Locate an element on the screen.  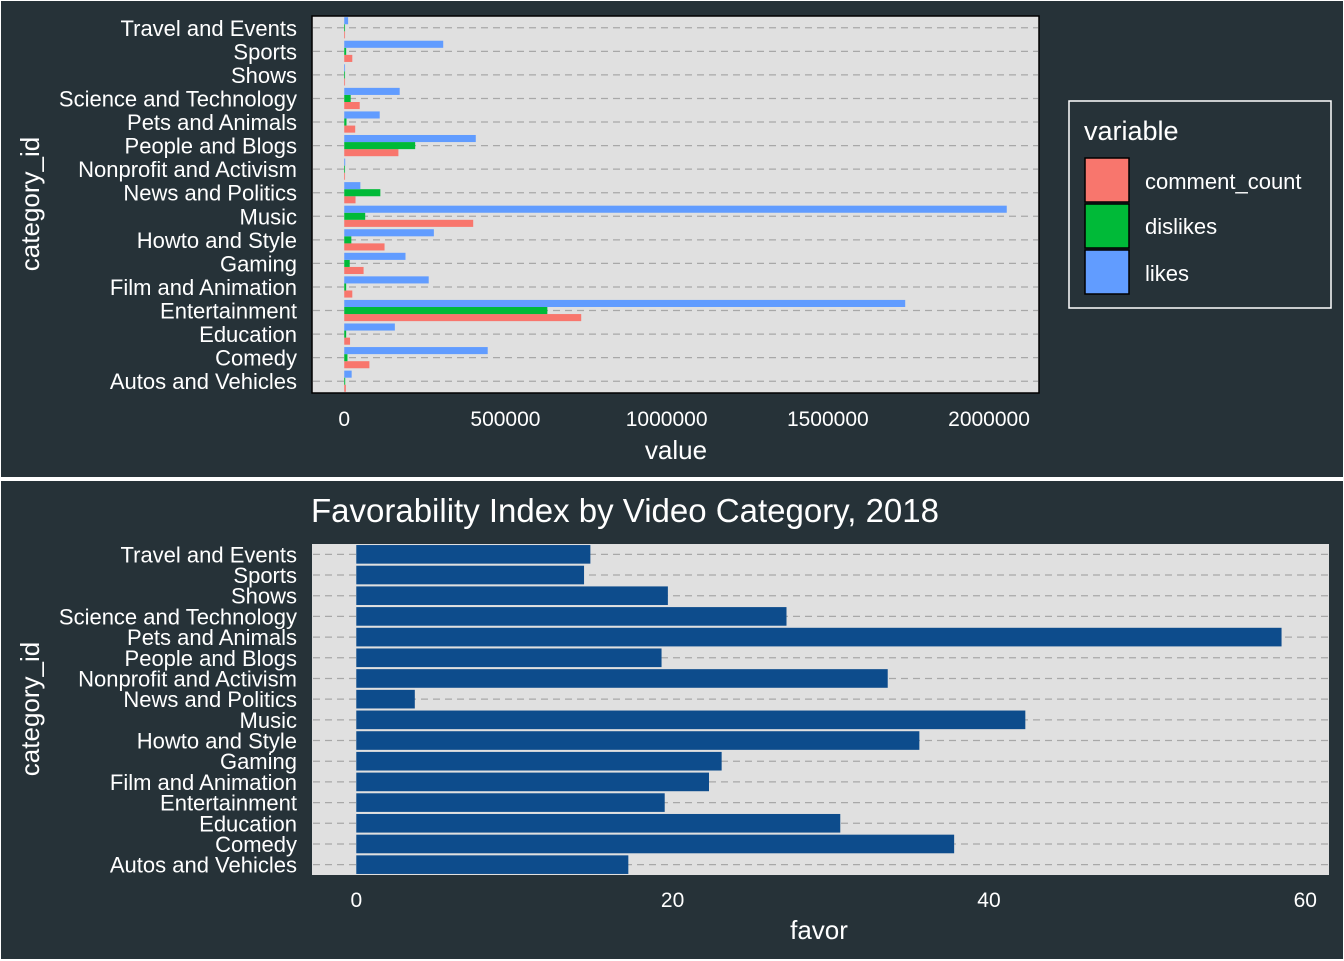
x-tick-label: 60 is located at coordinates (1305, 900).